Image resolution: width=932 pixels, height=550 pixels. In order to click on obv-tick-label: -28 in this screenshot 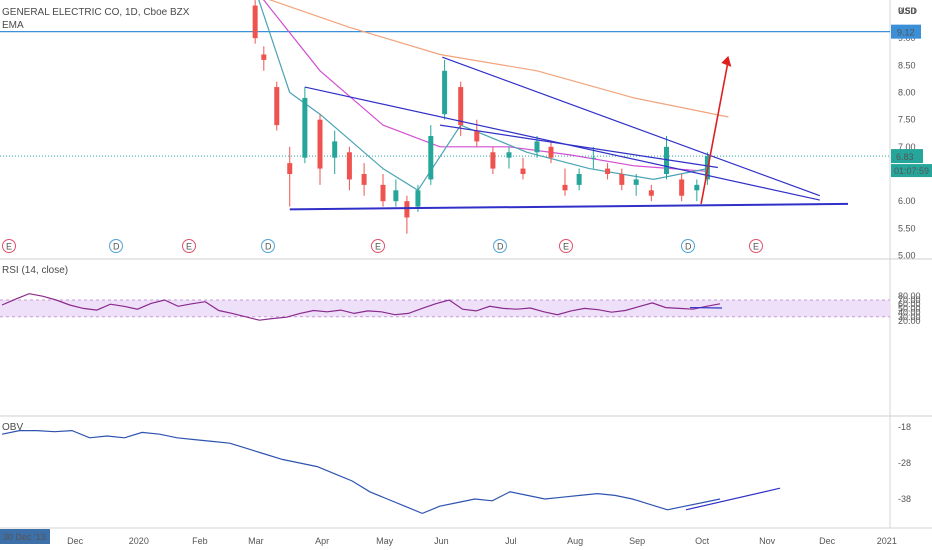, I will do `click(904, 463)`.